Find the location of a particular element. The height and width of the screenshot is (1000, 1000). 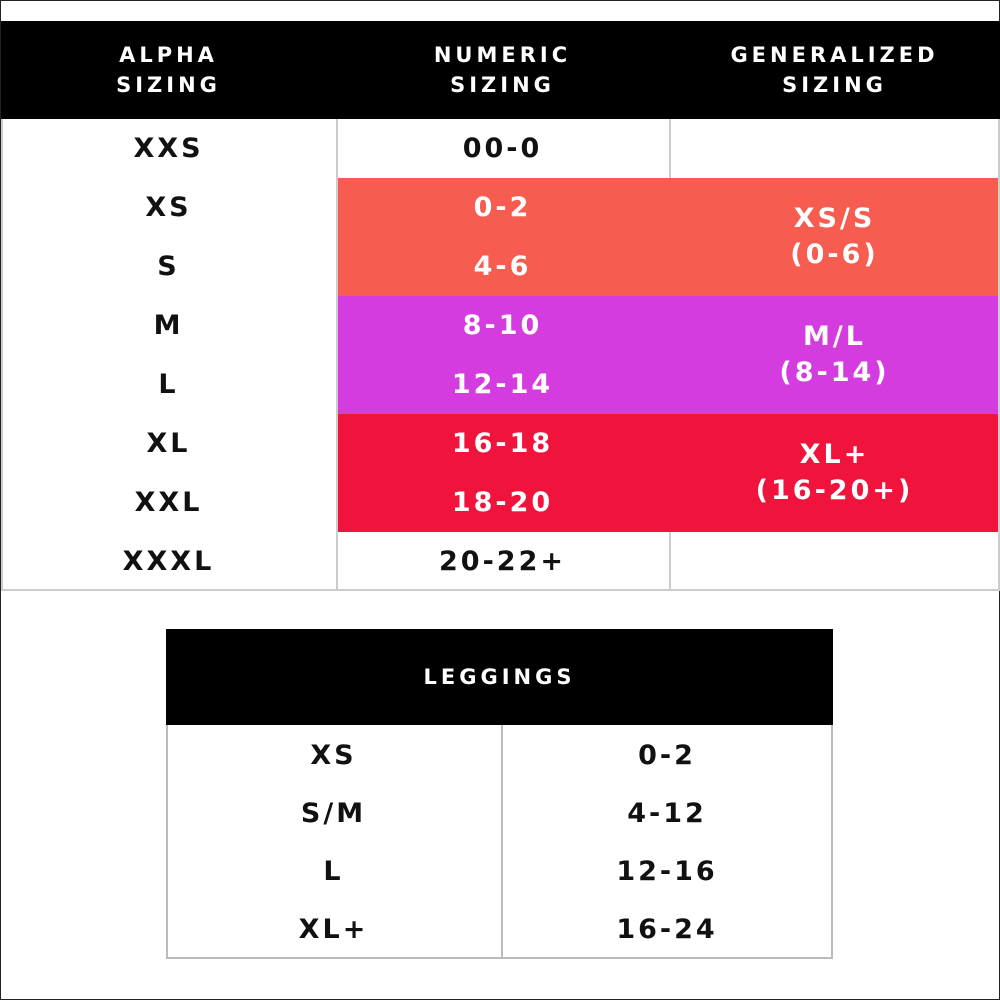

leggings-numeric: 4-12 is located at coordinates (667, 813).